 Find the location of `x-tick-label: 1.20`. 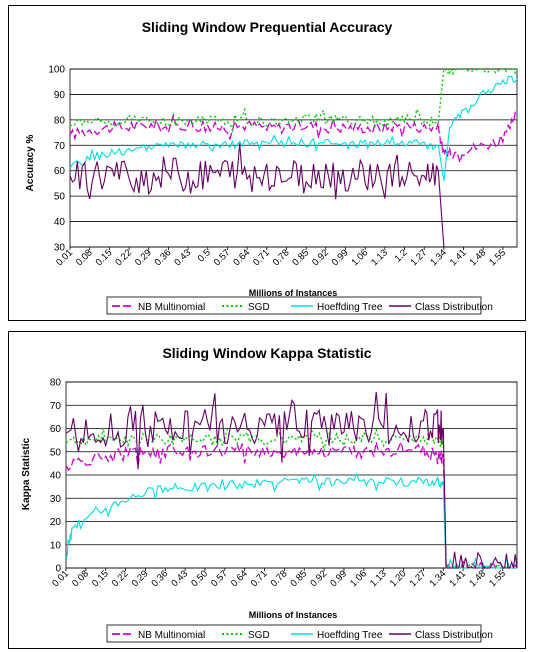

x-tick-label: 1.20 is located at coordinates (398, 578).